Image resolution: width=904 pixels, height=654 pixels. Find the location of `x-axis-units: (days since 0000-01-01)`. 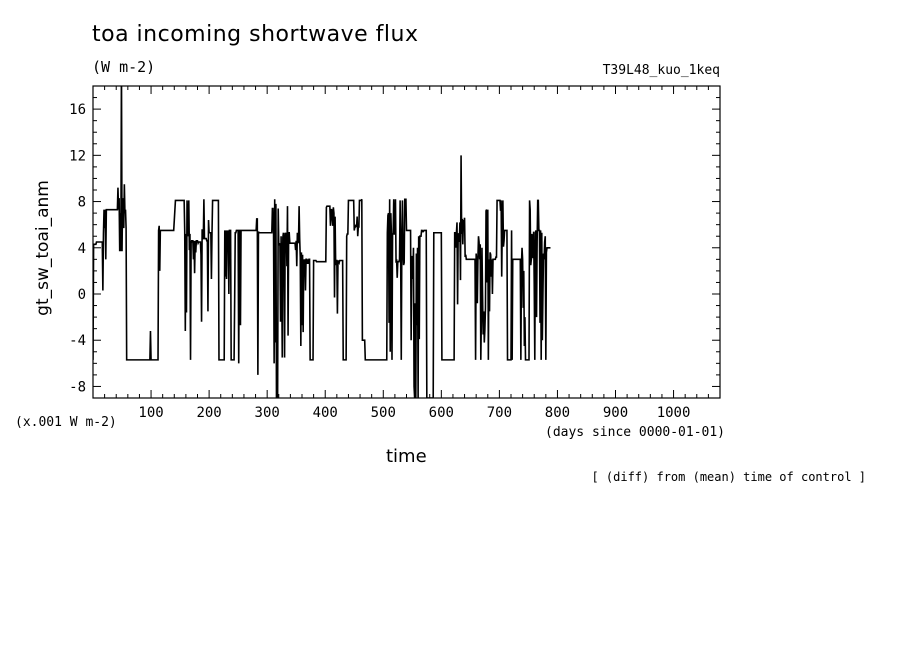

x-axis-units: (days since 0000-01-01) is located at coordinates (635, 432).